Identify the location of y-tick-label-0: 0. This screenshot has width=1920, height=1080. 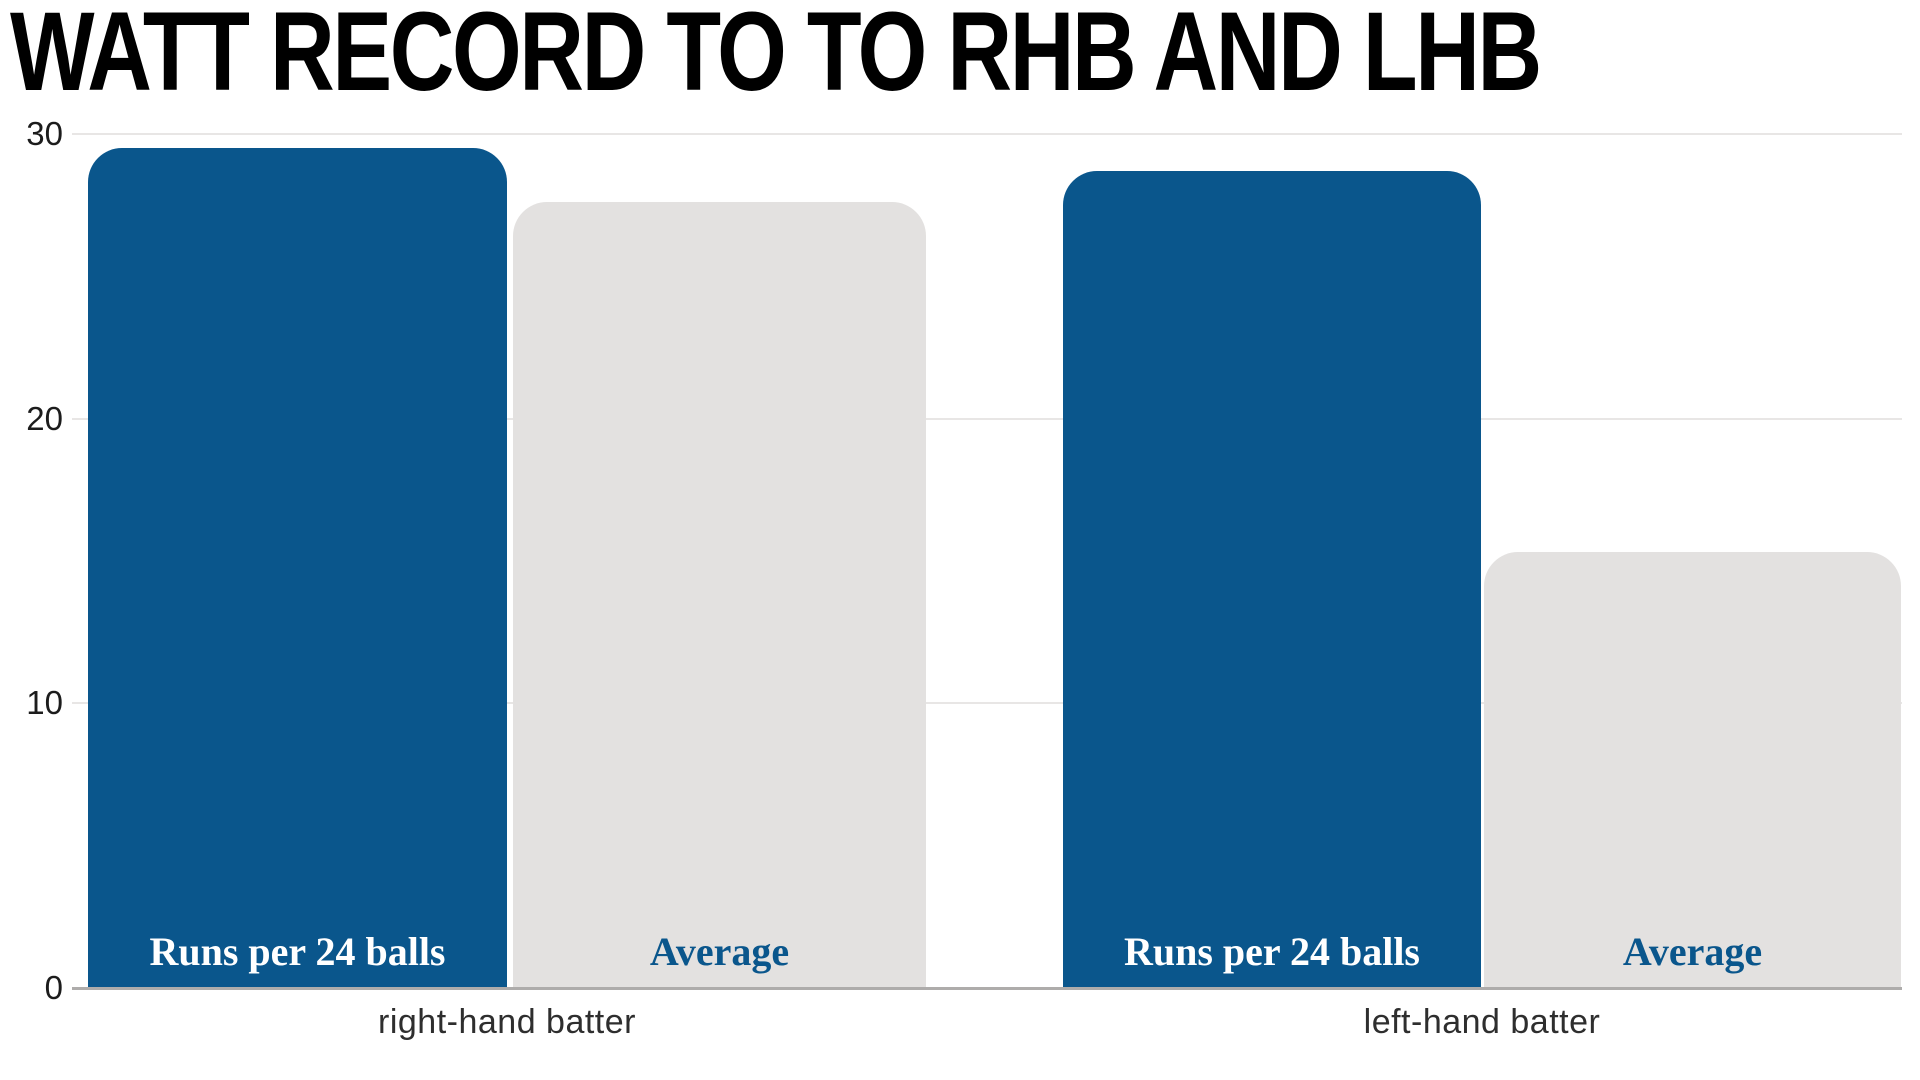
(53, 987).